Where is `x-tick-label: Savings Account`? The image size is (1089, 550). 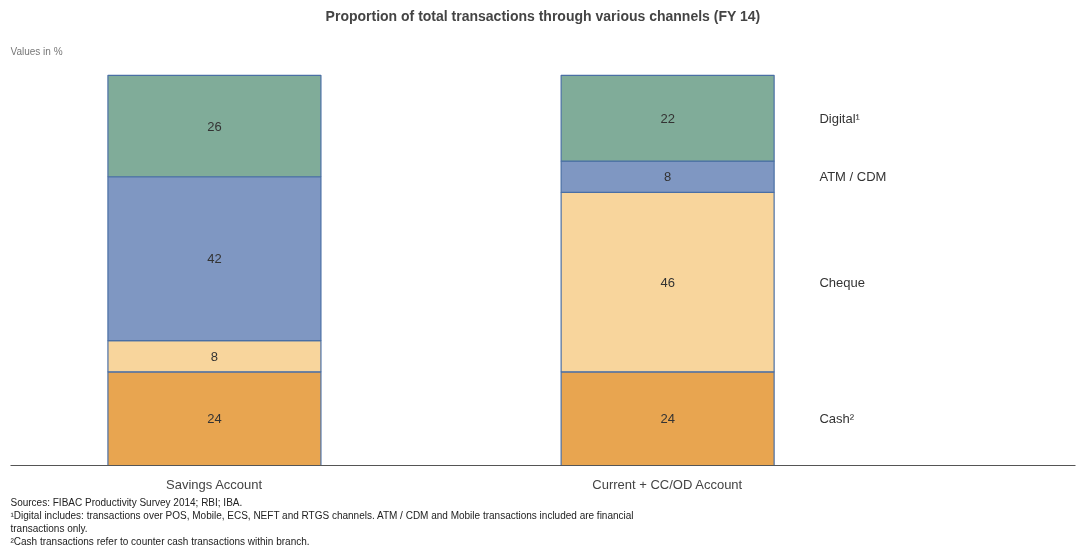
x-tick-label: Savings Account is located at coordinates (214, 484).